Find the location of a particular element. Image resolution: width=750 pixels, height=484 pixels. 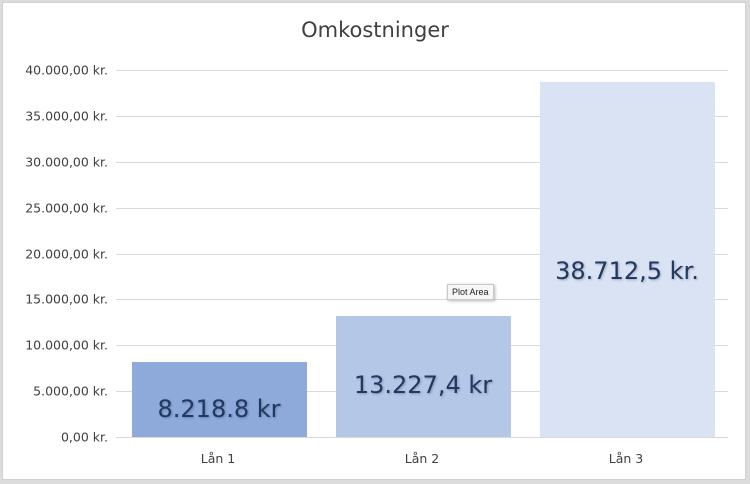

y-tick-label: 35.000,00 kr. is located at coordinates (66, 116).